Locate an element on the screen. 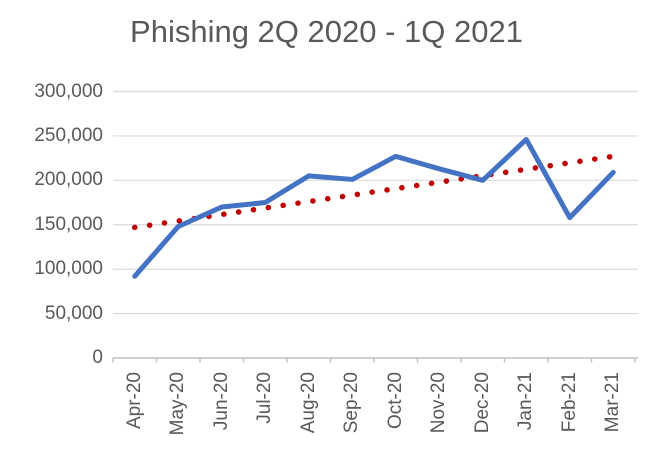 This screenshot has height=459, width=653. x-axis-tick-label: Sep-20 is located at coordinates (352, 403).